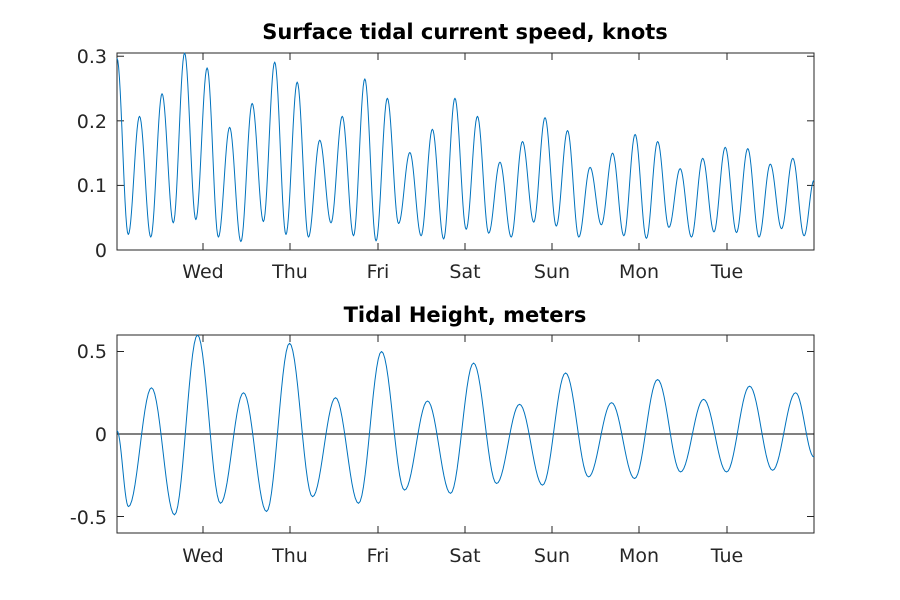 The width and height of the screenshot is (900, 600). I want to click on y-tick-label: 0.2, so click(92, 122).